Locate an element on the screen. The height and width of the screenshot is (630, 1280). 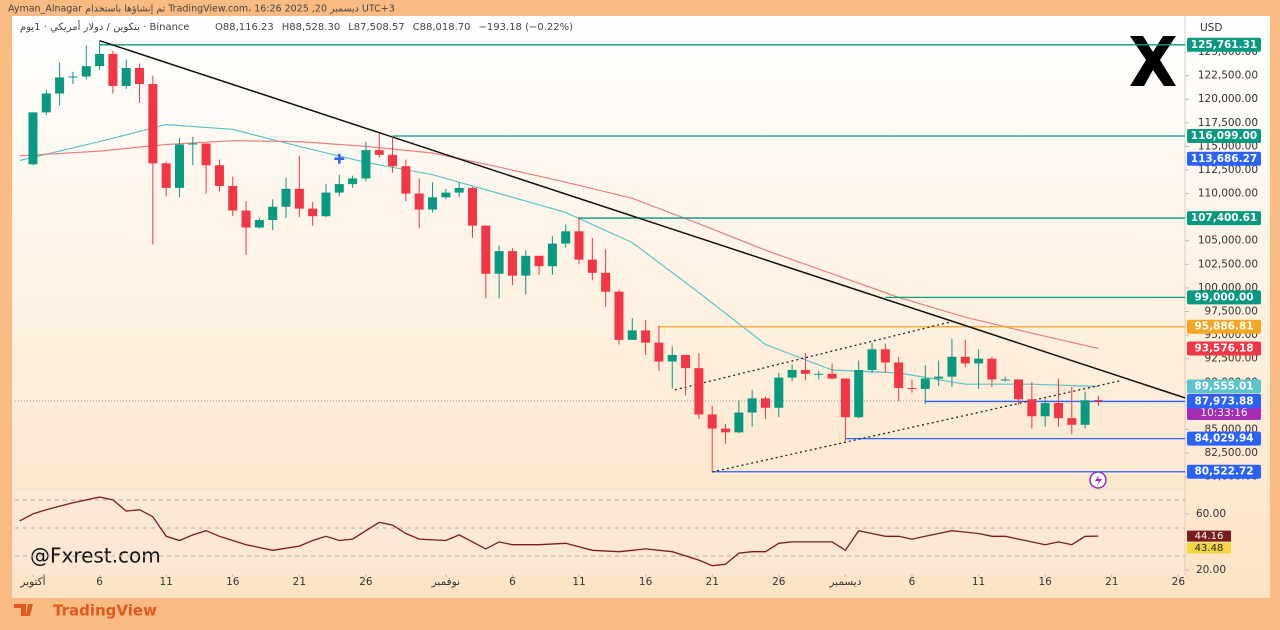
rsi-pane is located at coordinates (600, 532).